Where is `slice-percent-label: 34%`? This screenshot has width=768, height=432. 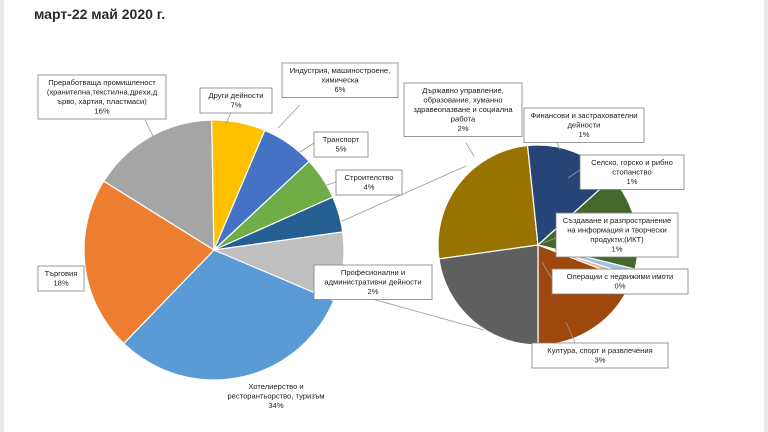
slice-percent-label: 34% is located at coordinates (275, 405).